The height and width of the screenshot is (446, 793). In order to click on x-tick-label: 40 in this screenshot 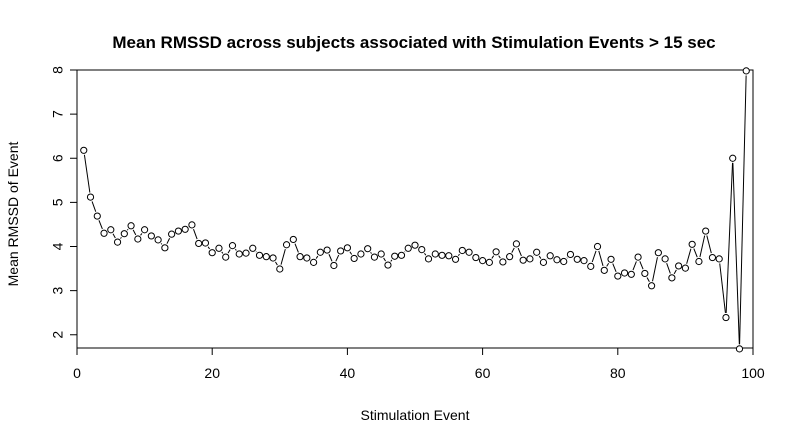, I will do `click(348, 373)`.